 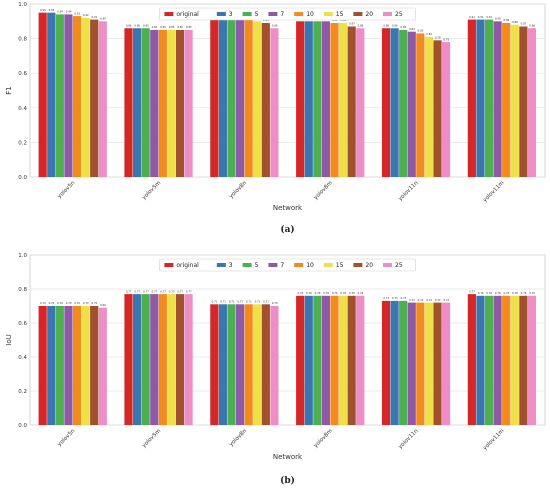 I want to click on legend-entry-label: 5, so click(x=257, y=14).